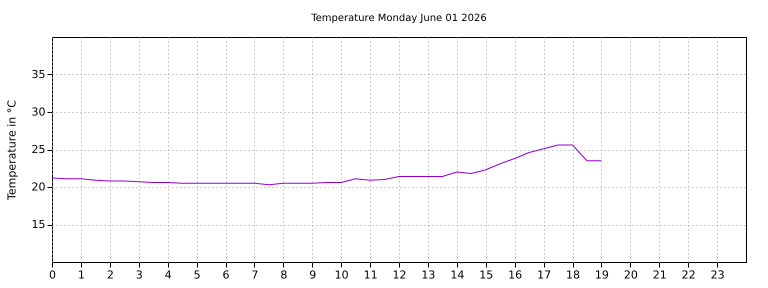  I want to click on y-tick-label: 20, so click(39, 187).